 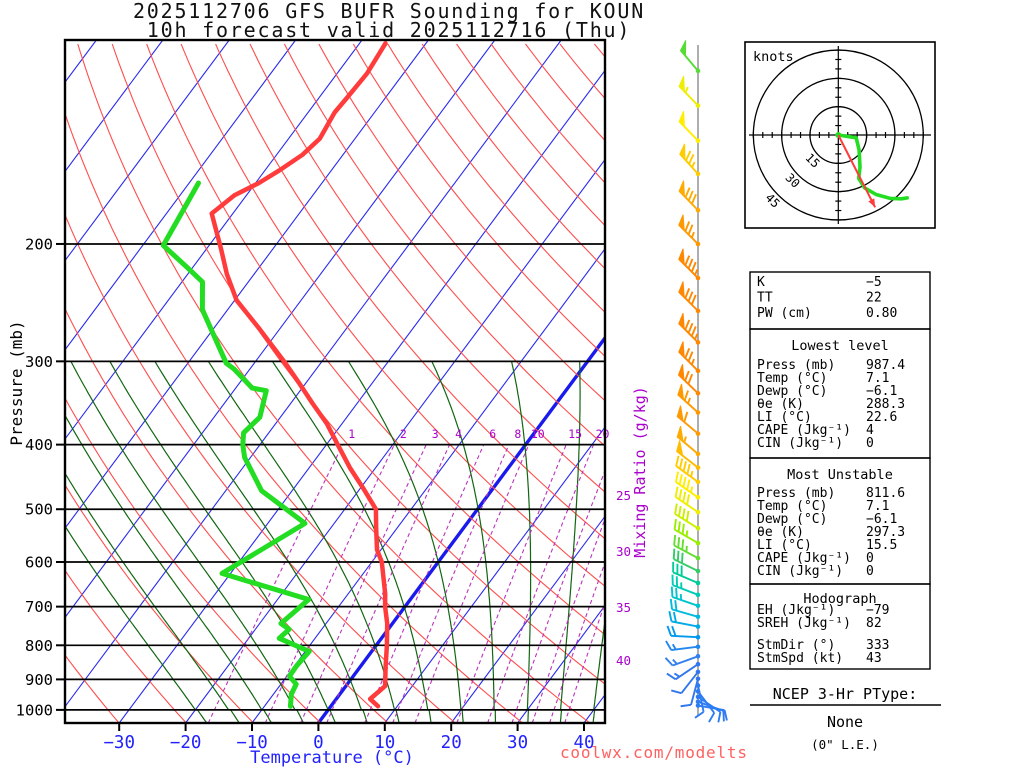 I want to click on table-row-label: CIN (Jkg⁻¹), so click(x=800, y=443).